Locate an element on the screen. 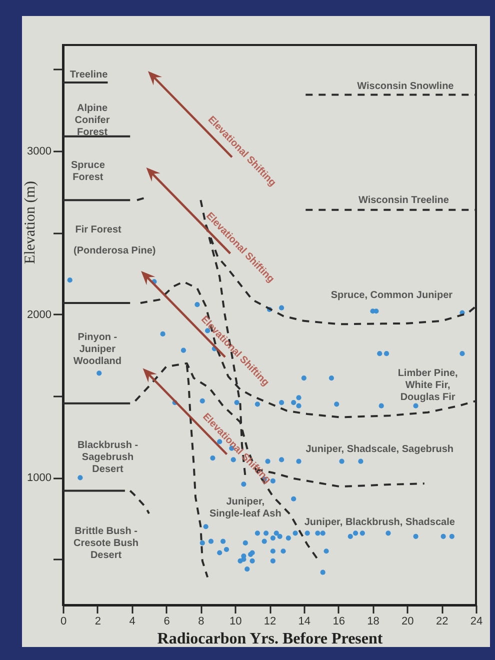 The height and width of the screenshot is (660, 495). annotation: Fir Forest is located at coordinates (98, 230).